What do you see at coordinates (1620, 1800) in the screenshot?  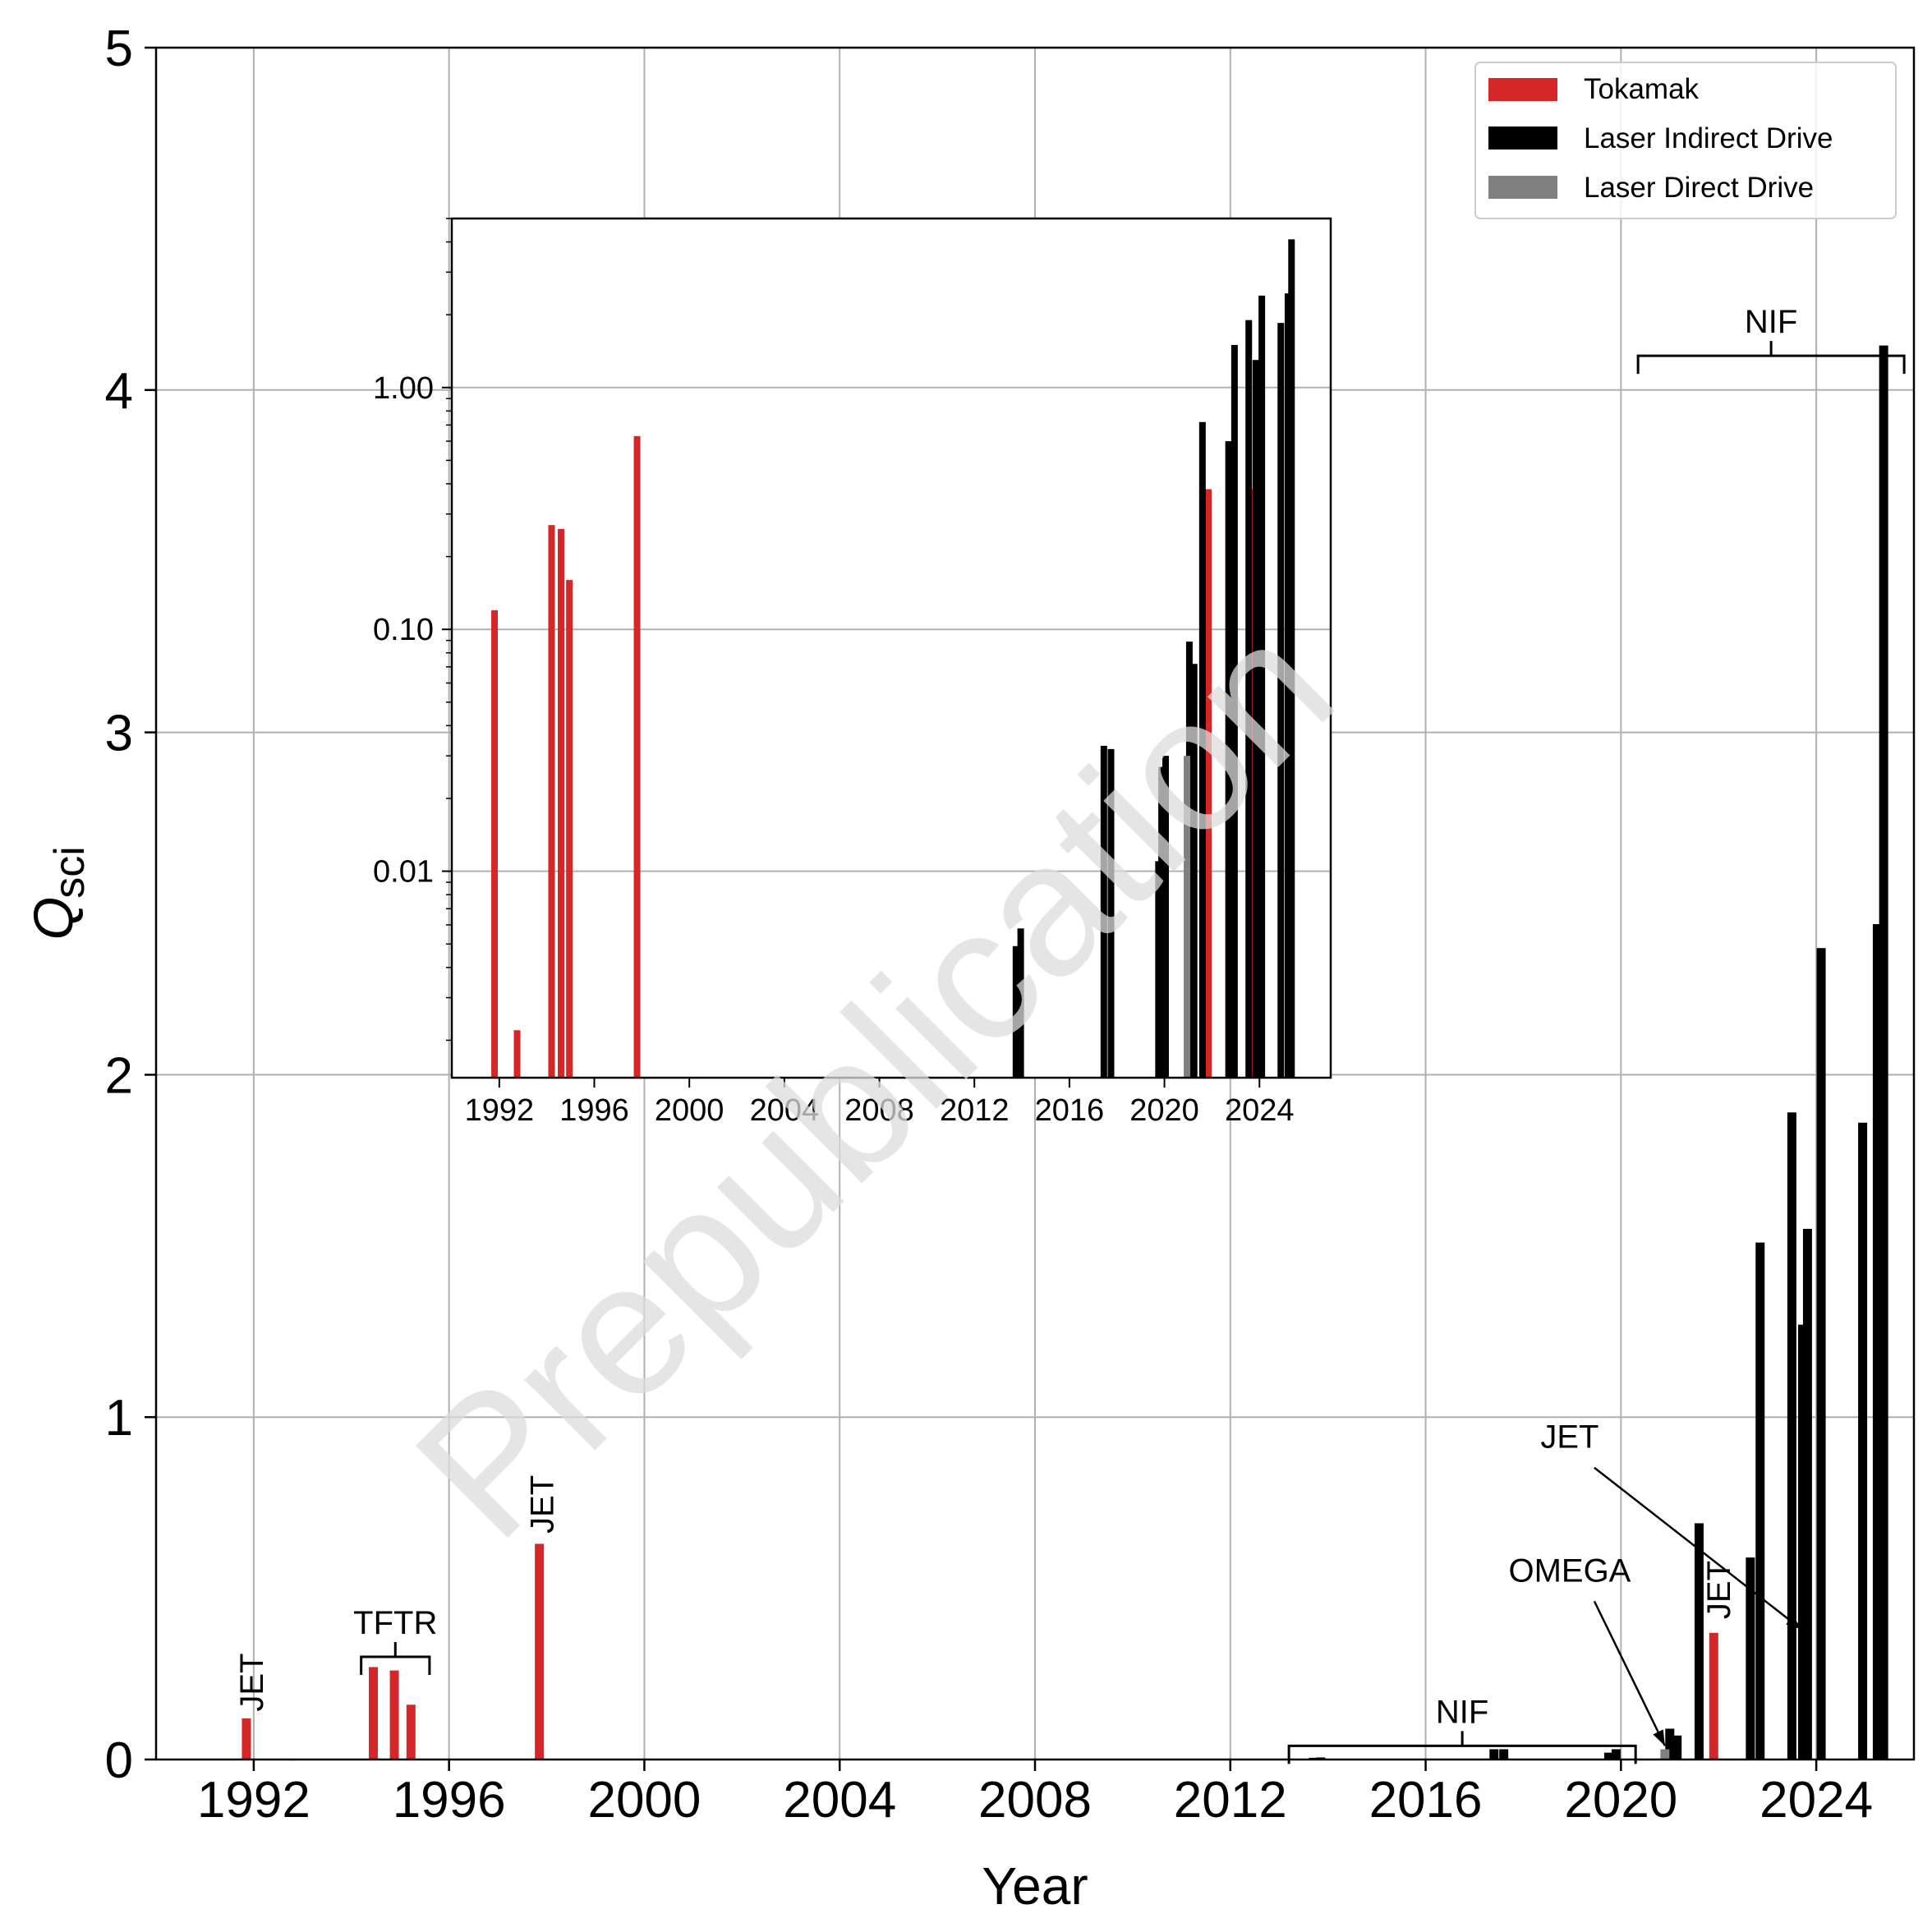 I see `x-tick-label: 2020` at bounding box center [1620, 1800].